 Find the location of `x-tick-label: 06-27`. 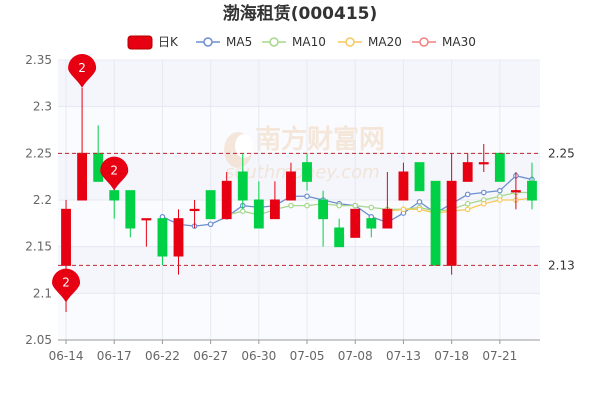

x-tick-label: 06-27 is located at coordinates (210, 356).